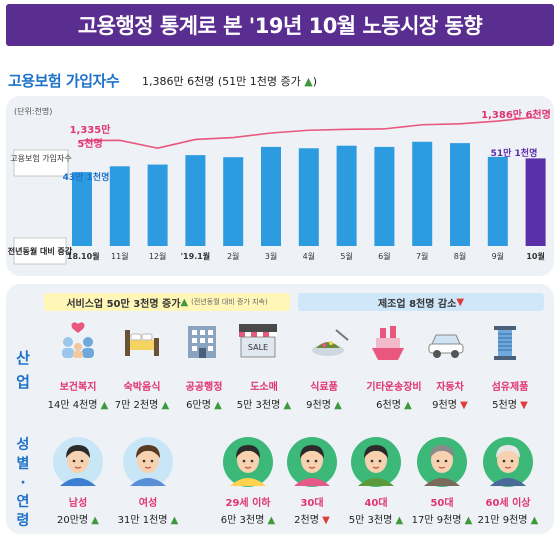 This screenshot has width=560, height=538. I want to click on legend-bar-text: 전년동월 대비 증감, so click(40, 251).